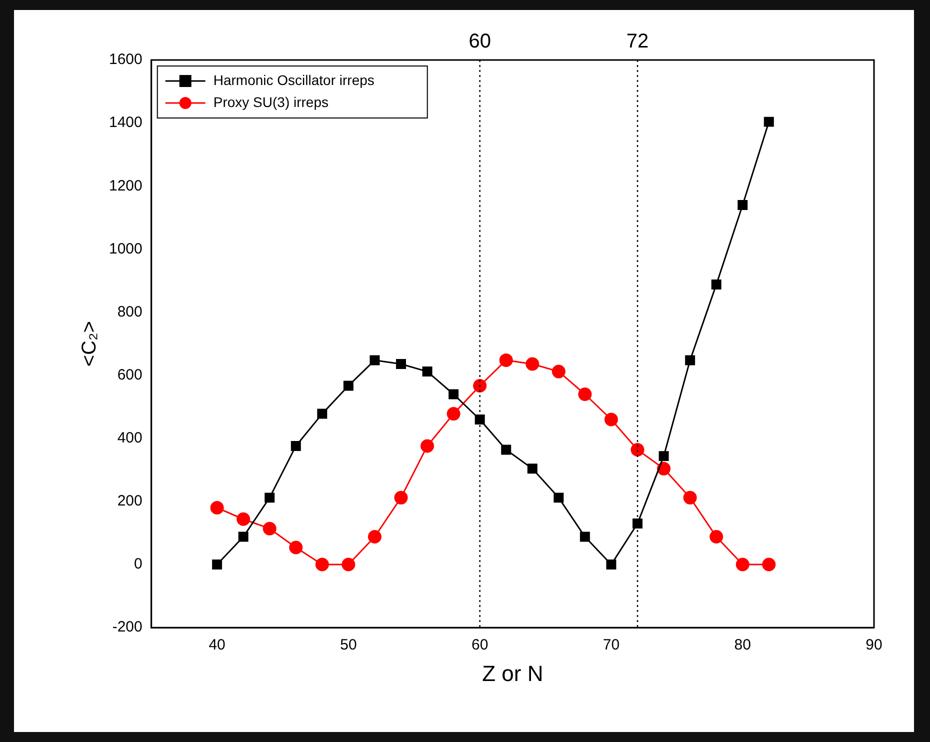 This screenshot has height=742, width=930. Describe the element at coordinates (348, 645) in the screenshot. I see `x-tick-label: 50` at that location.